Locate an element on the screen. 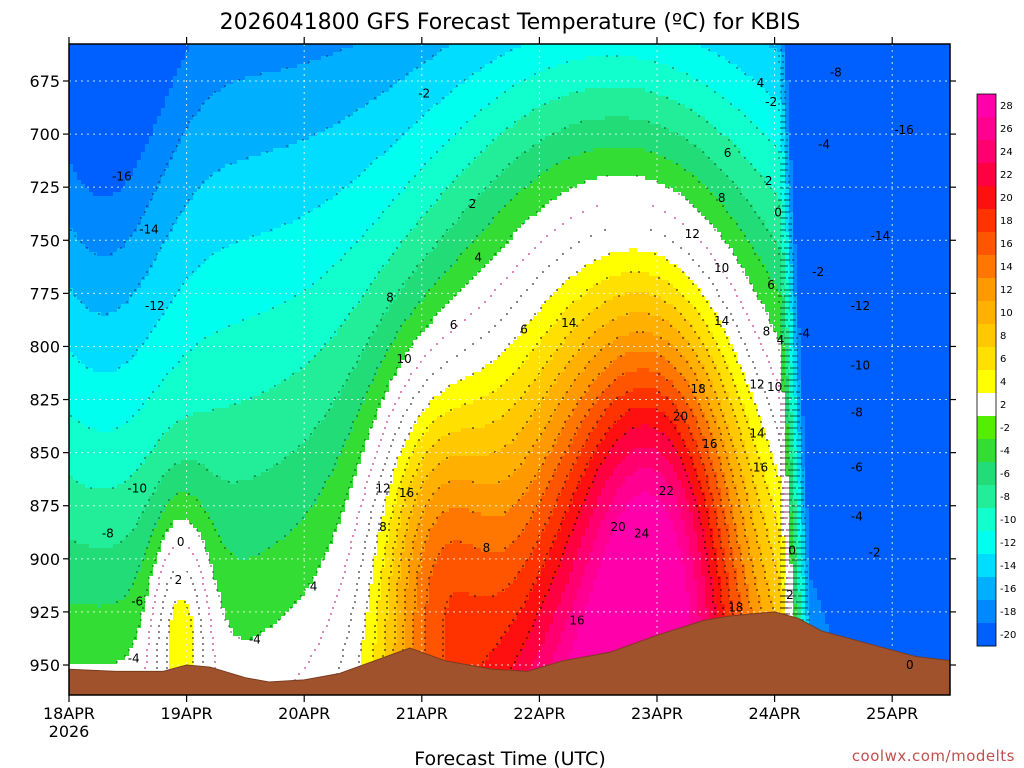 The height and width of the screenshot is (768, 1024). contour-label: 20 is located at coordinates (680, 417).